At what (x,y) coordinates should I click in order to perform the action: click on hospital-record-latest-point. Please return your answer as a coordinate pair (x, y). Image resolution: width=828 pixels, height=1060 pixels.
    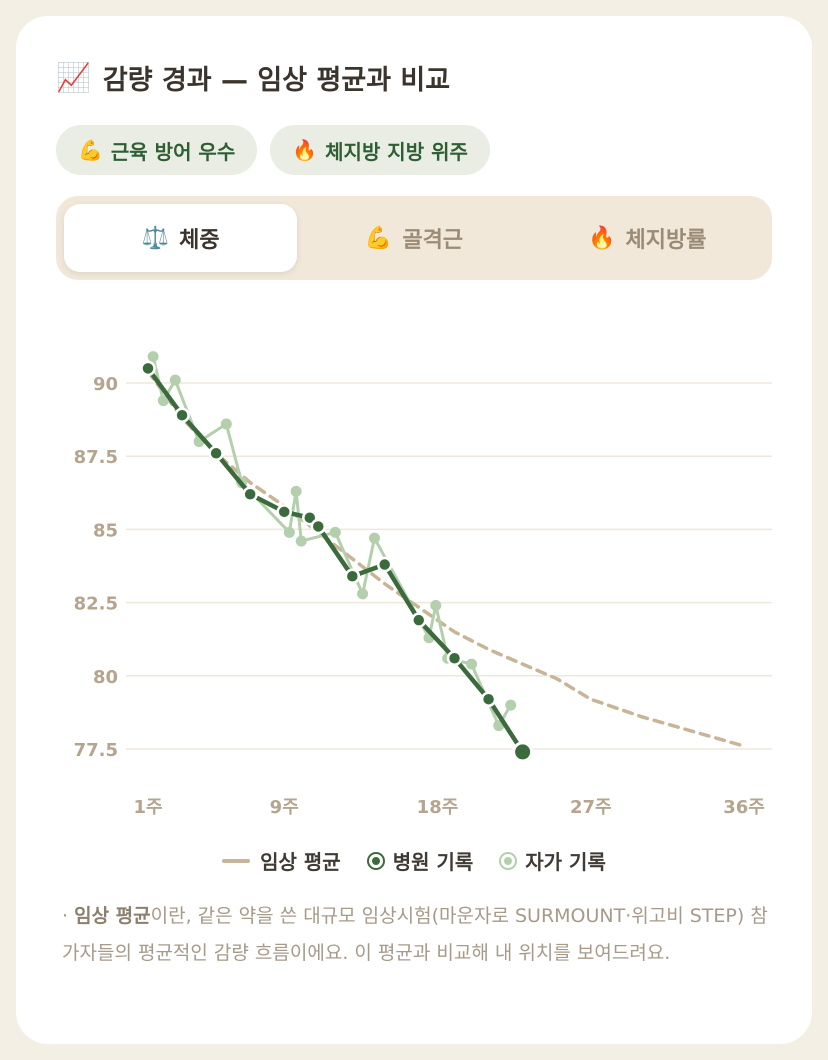
    Looking at the image, I should click on (523, 752).